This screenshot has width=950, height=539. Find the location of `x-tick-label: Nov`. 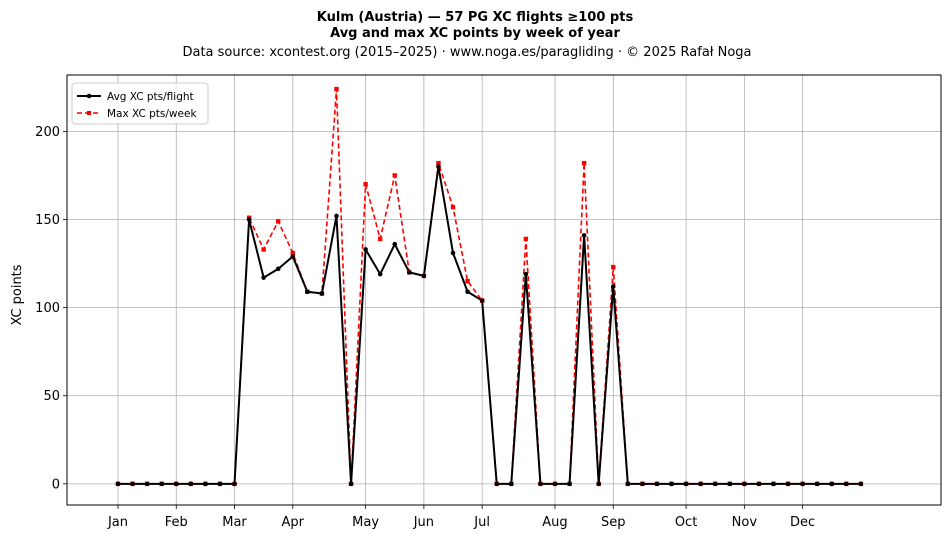

x-tick-label: Nov is located at coordinates (745, 522).